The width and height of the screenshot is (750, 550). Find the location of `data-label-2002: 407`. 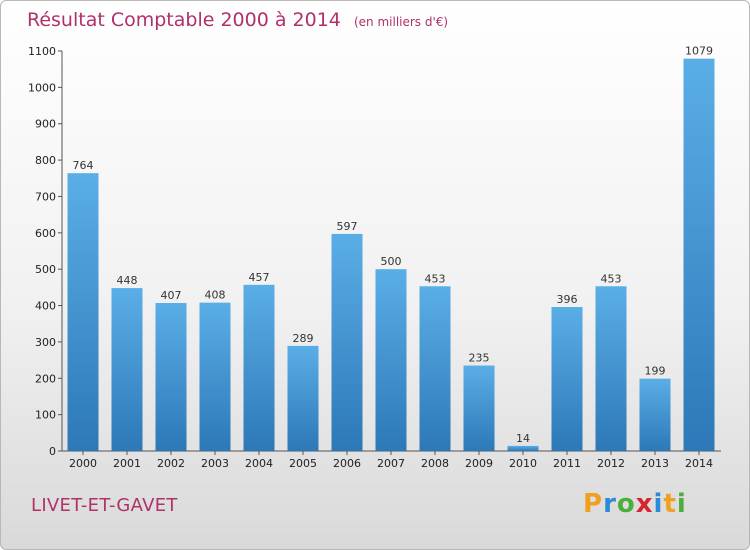

data-label-2002: 407 is located at coordinates (171, 295).